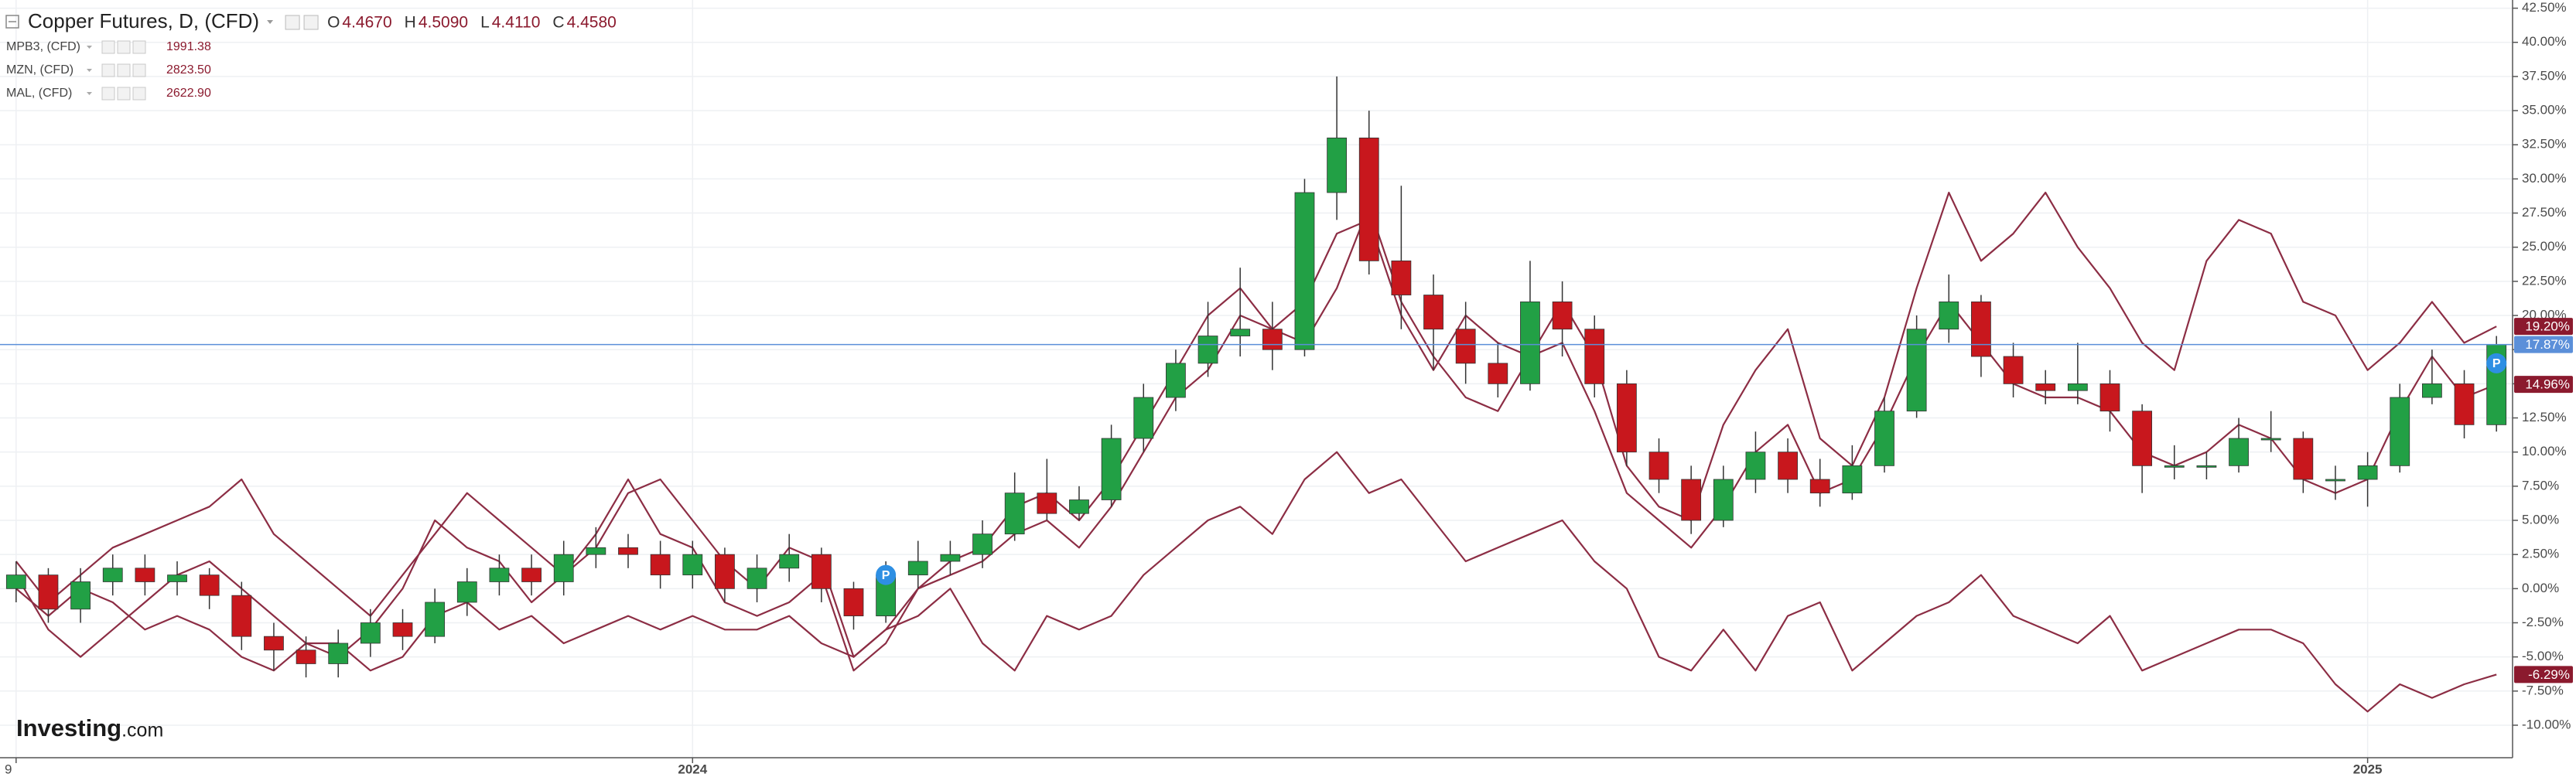 The width and height of the screenshot is (2576, 784). What do you see at coordinates (8, 769) in the screenshot?
I see `x-tick-label: 9` at bounding box center [8, 769].